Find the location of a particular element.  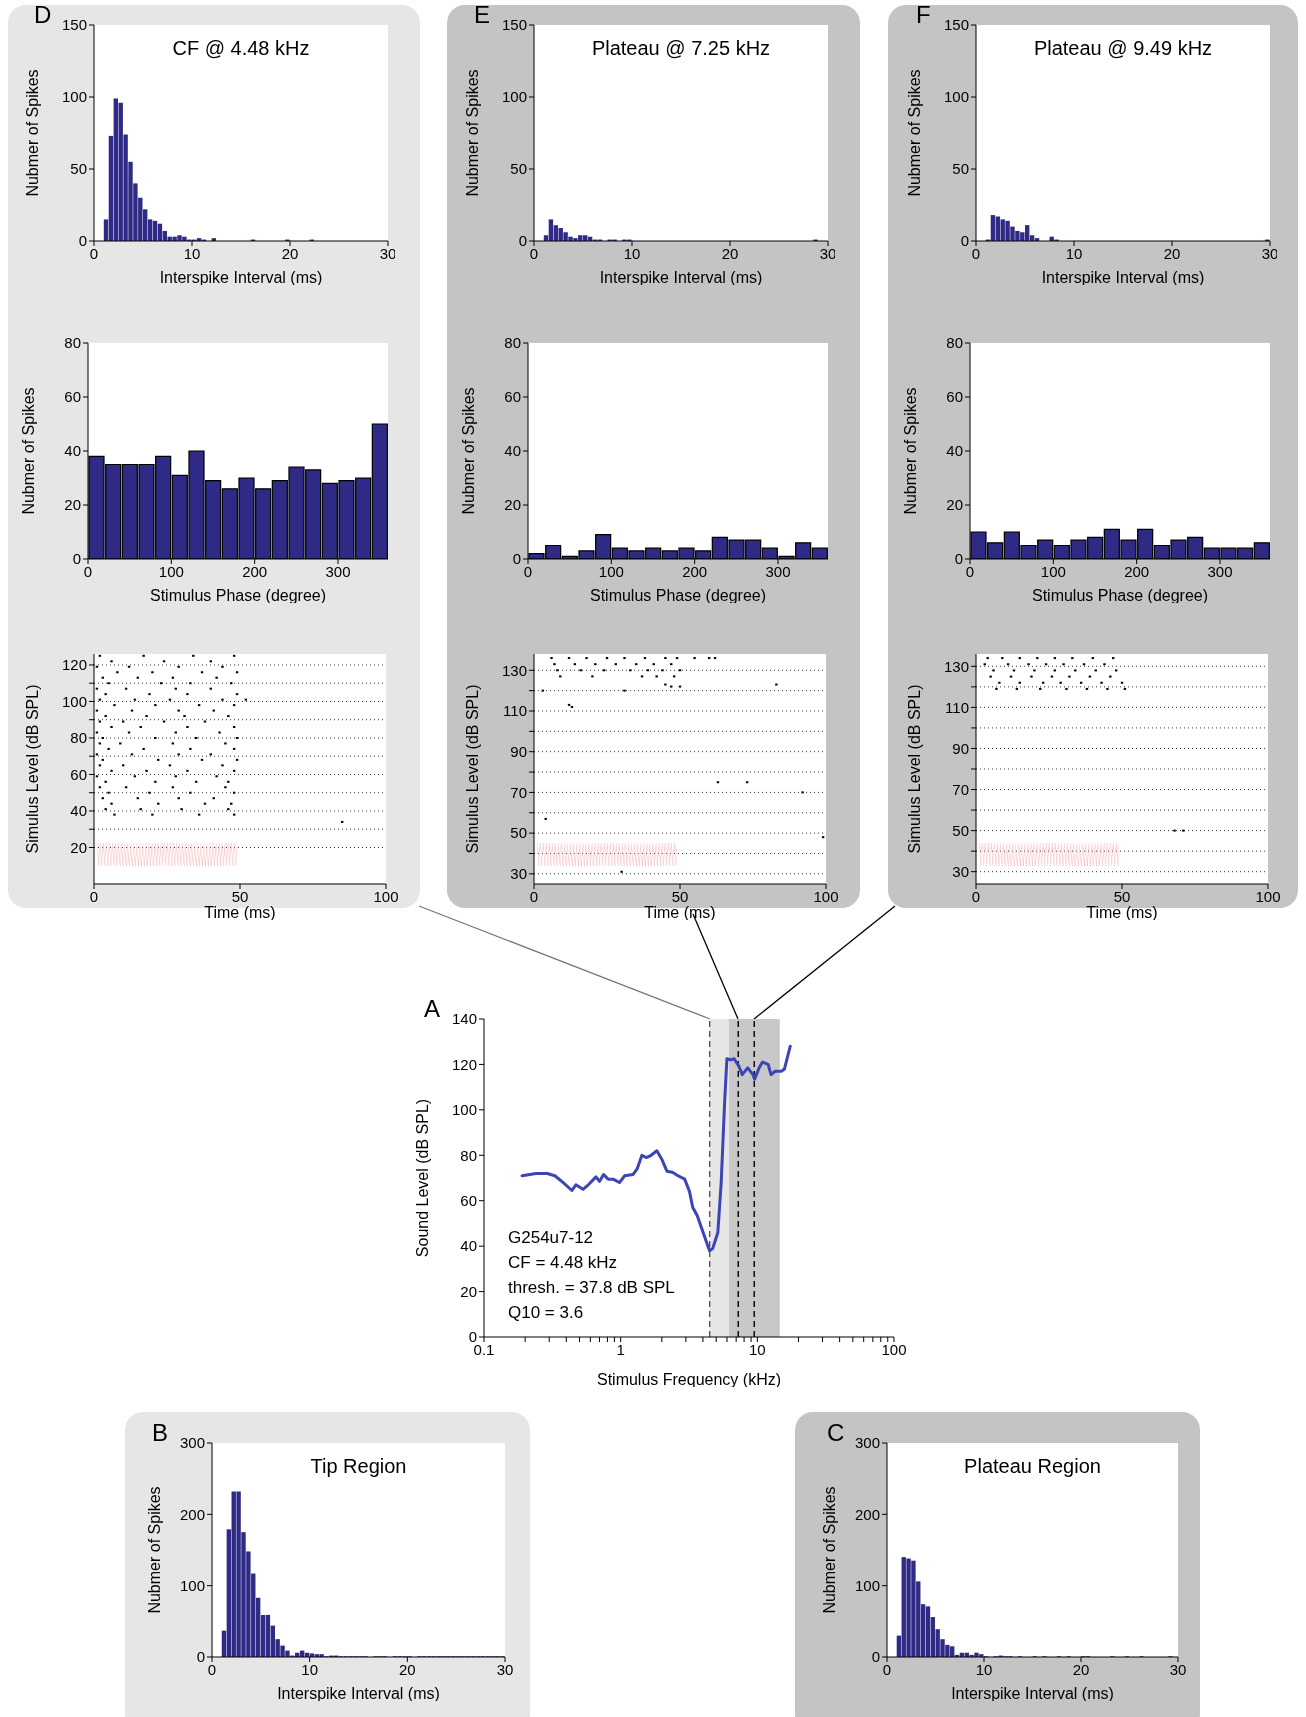

x-tick-label: 300 is located at coordinates (778, 571).